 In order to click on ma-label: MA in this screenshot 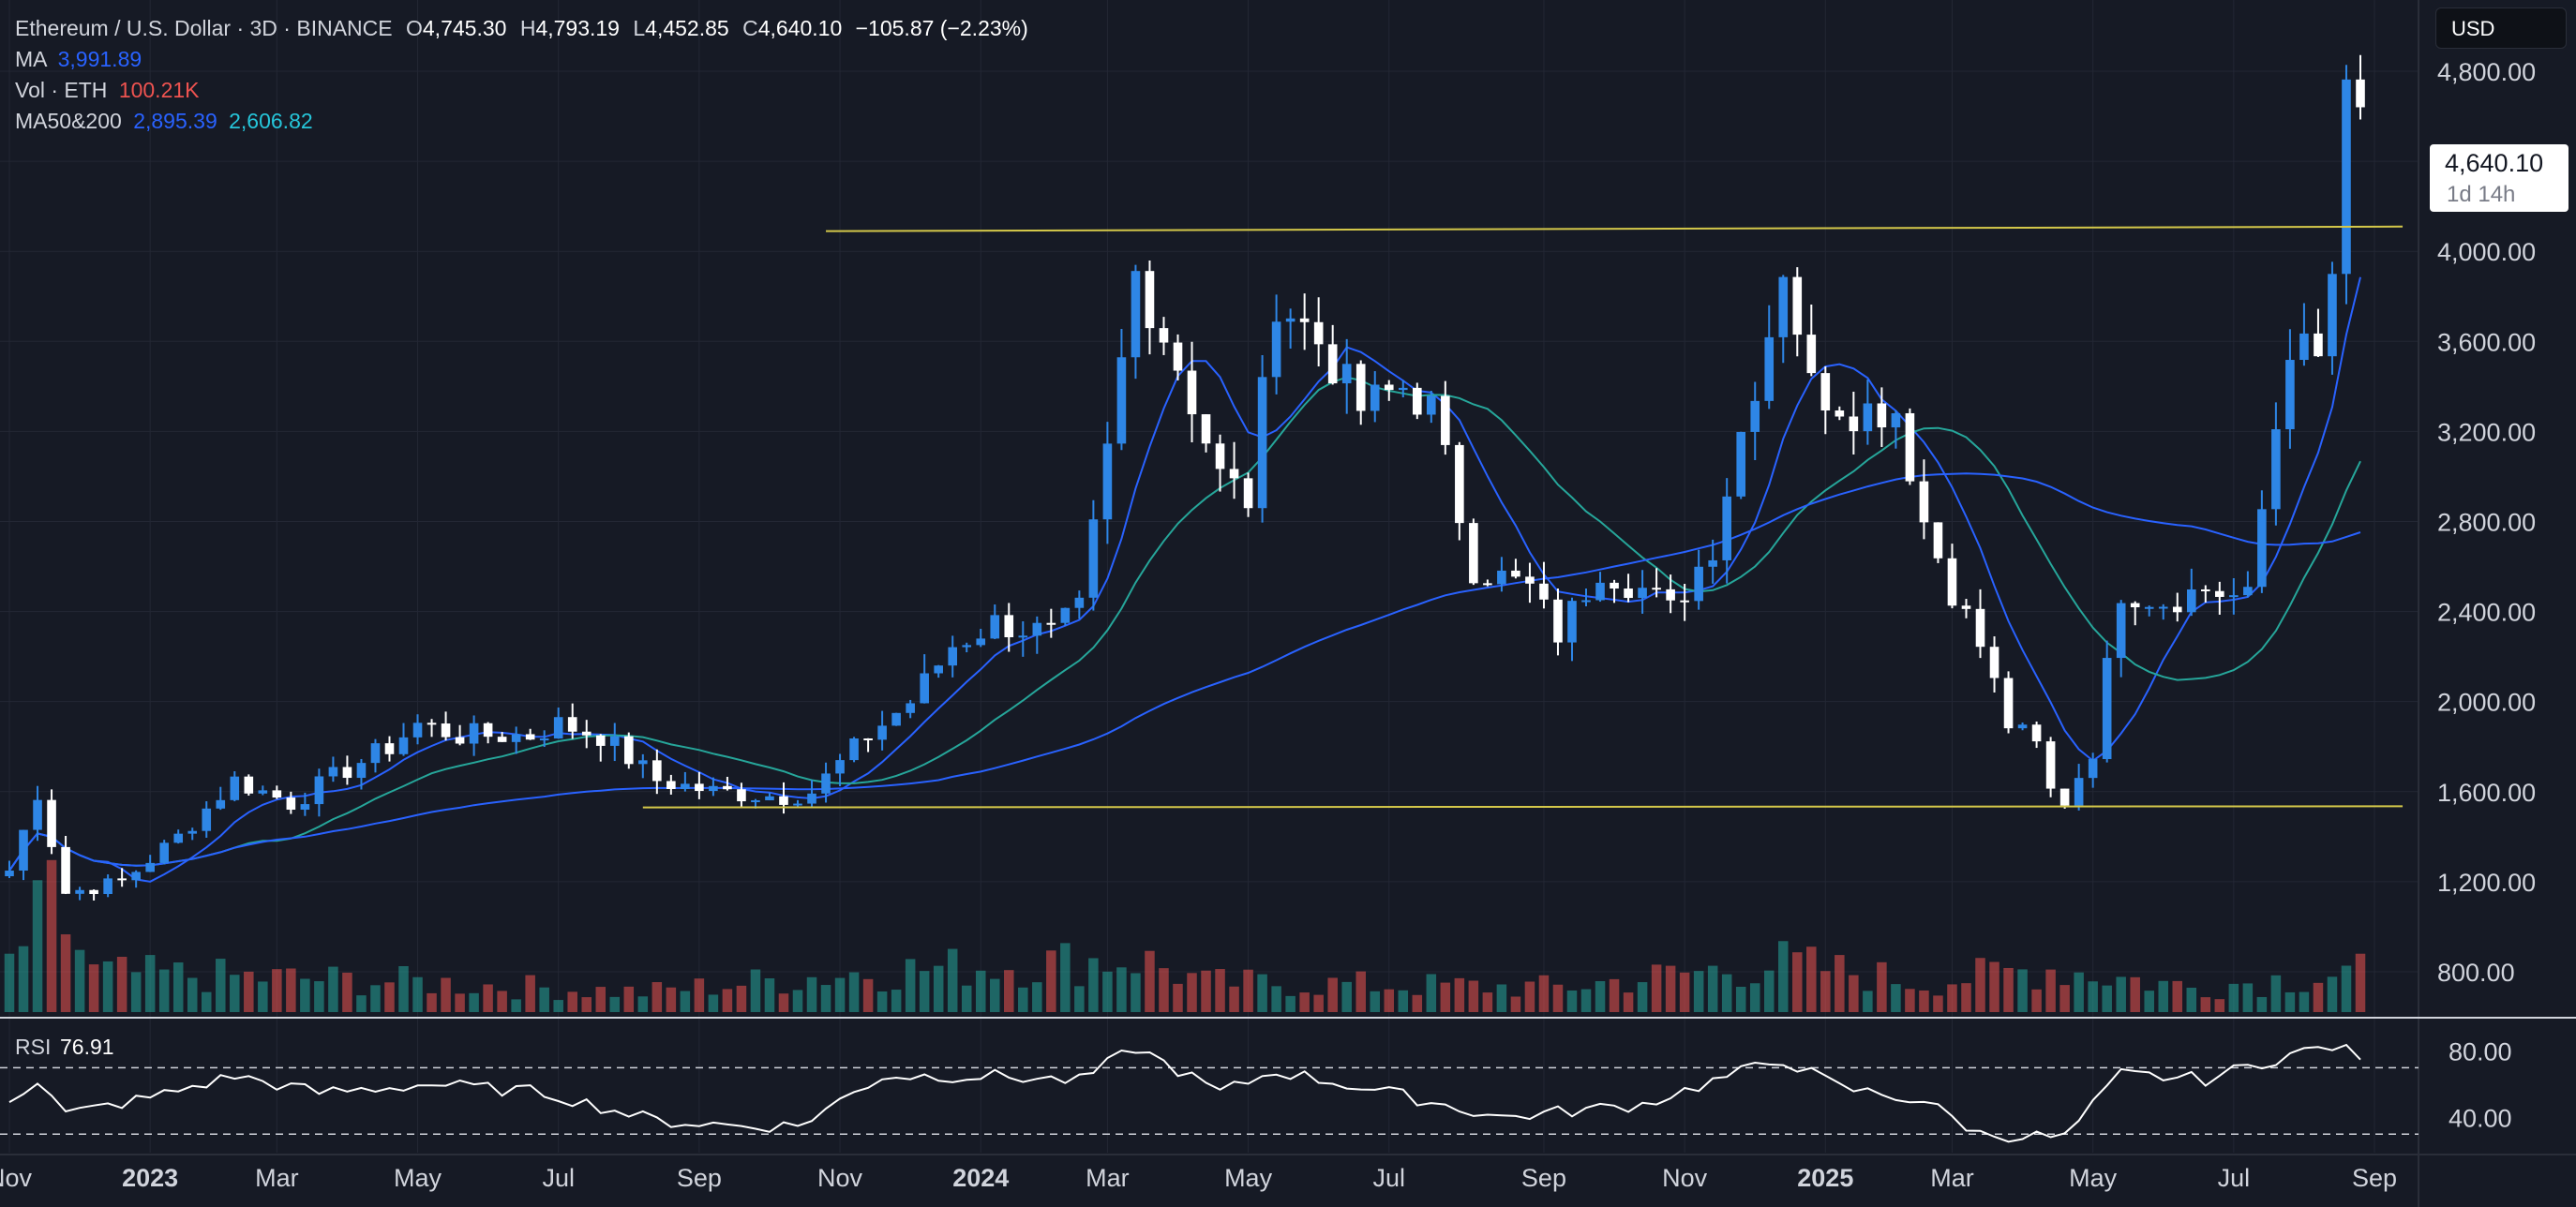, I will do `click(31, 59)`.